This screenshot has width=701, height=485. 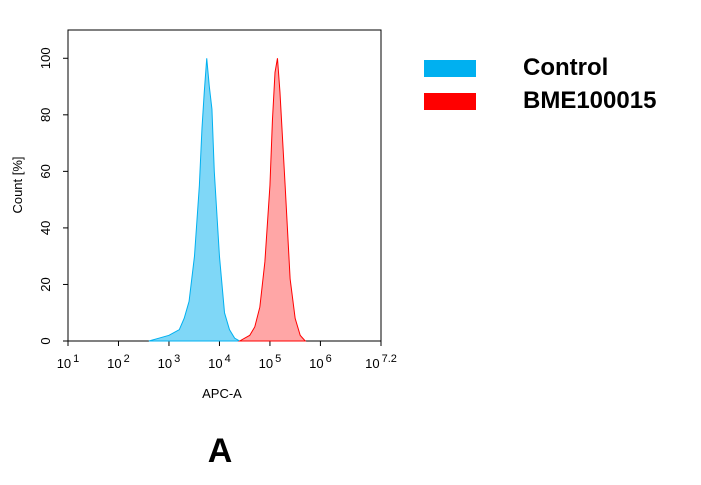 I want to click on y-tick-label: 40, so click(x=45, y=228).